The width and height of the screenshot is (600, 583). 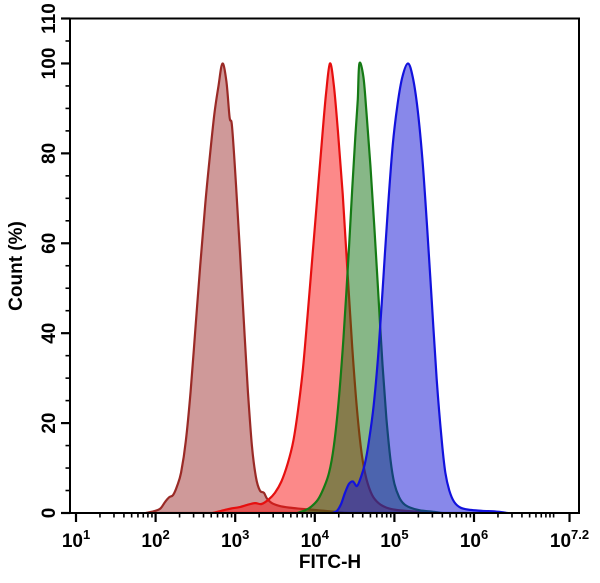 I want to click on y-tick-label: 0, so click(x=49, y=513).